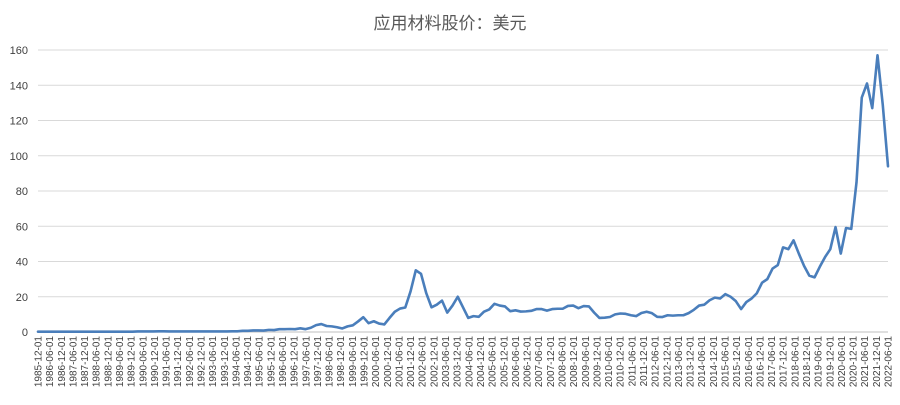 The image size is (900, 405). What do you see at coordinates (679, 362) in the screenshot?
I see `x-tick-label: 2013-06-01` at bounding box center [679, 362].